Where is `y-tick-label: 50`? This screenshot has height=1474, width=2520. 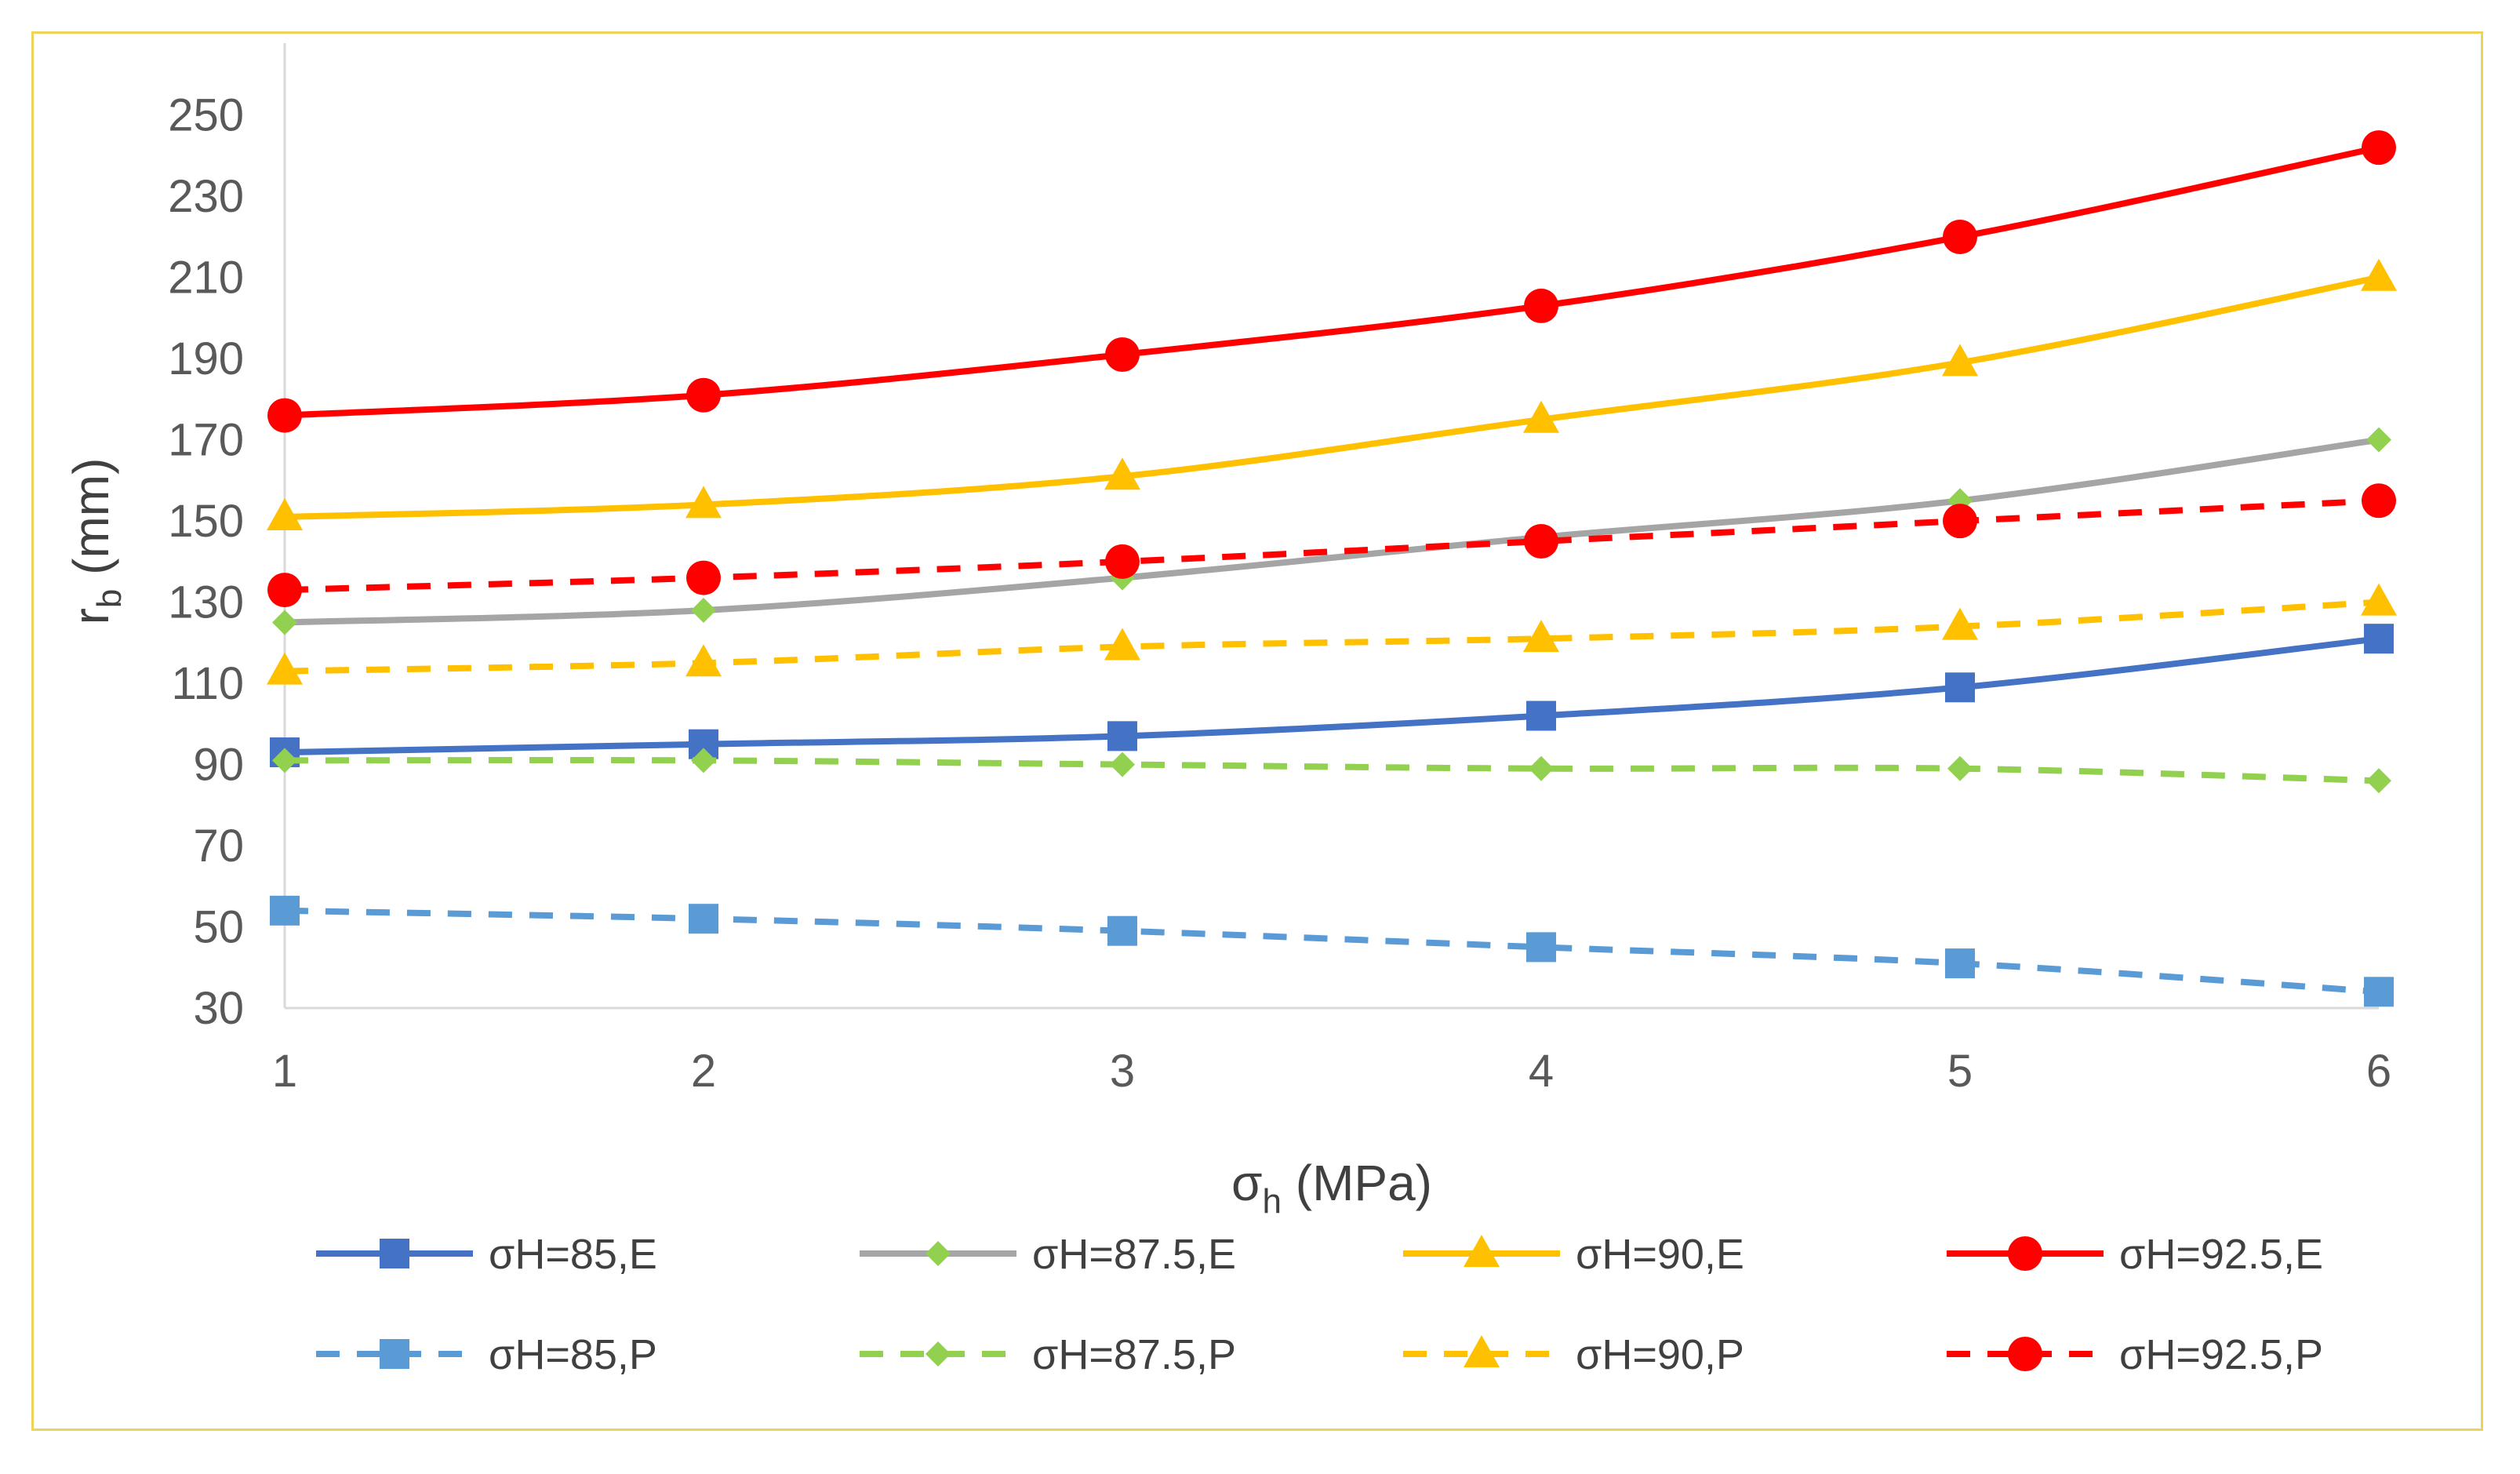 y-tick-label: 50 is located at coordinates (218, 927).